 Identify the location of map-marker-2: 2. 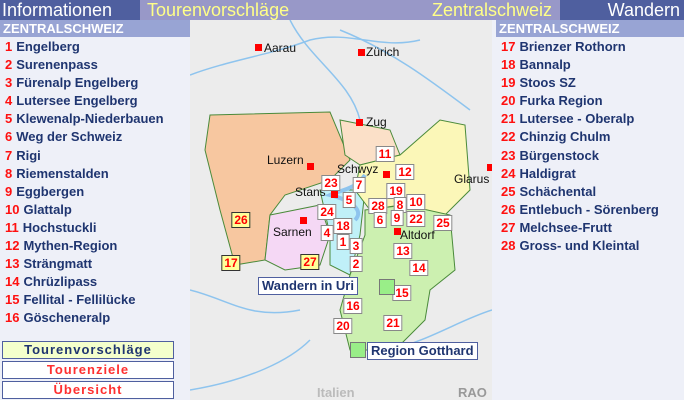
(356, 264).